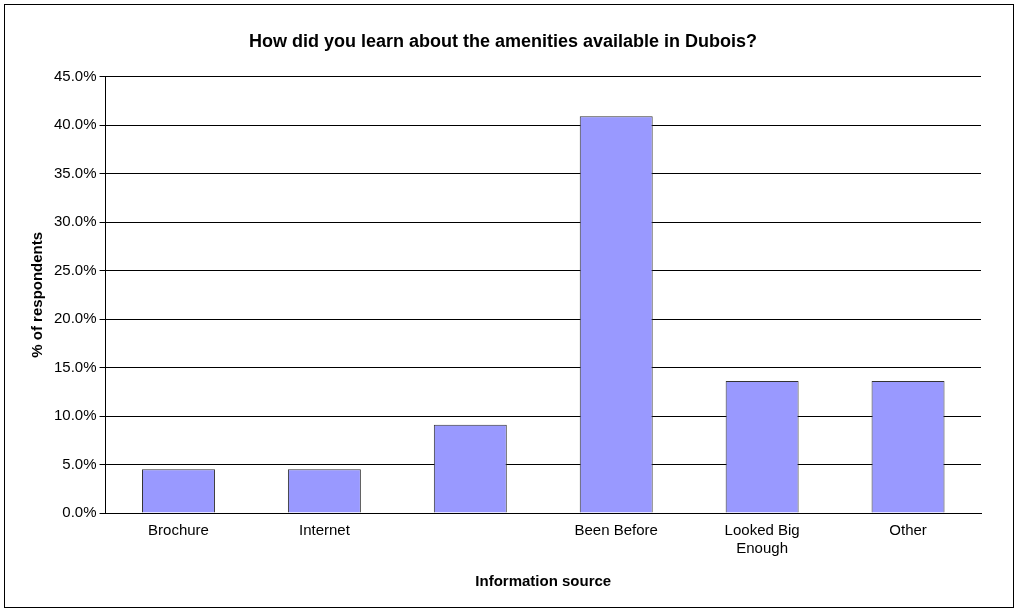  I want to click on x-tick-label: Other, so click(908, 530).